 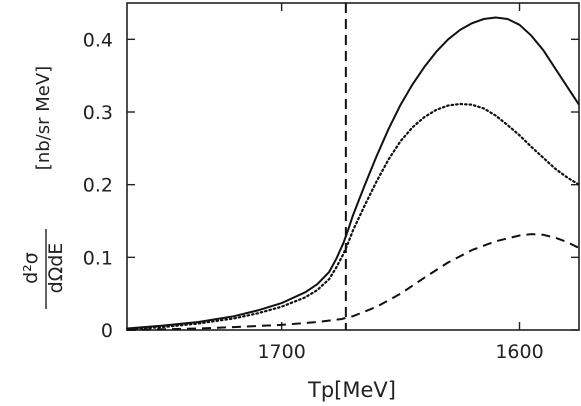 What do you see at coordinates (43, 187) in the screenshot?
I see `ylabel-group: d²σ dΩdE [nb/sr MeV]` at bounding box center [43, 187].